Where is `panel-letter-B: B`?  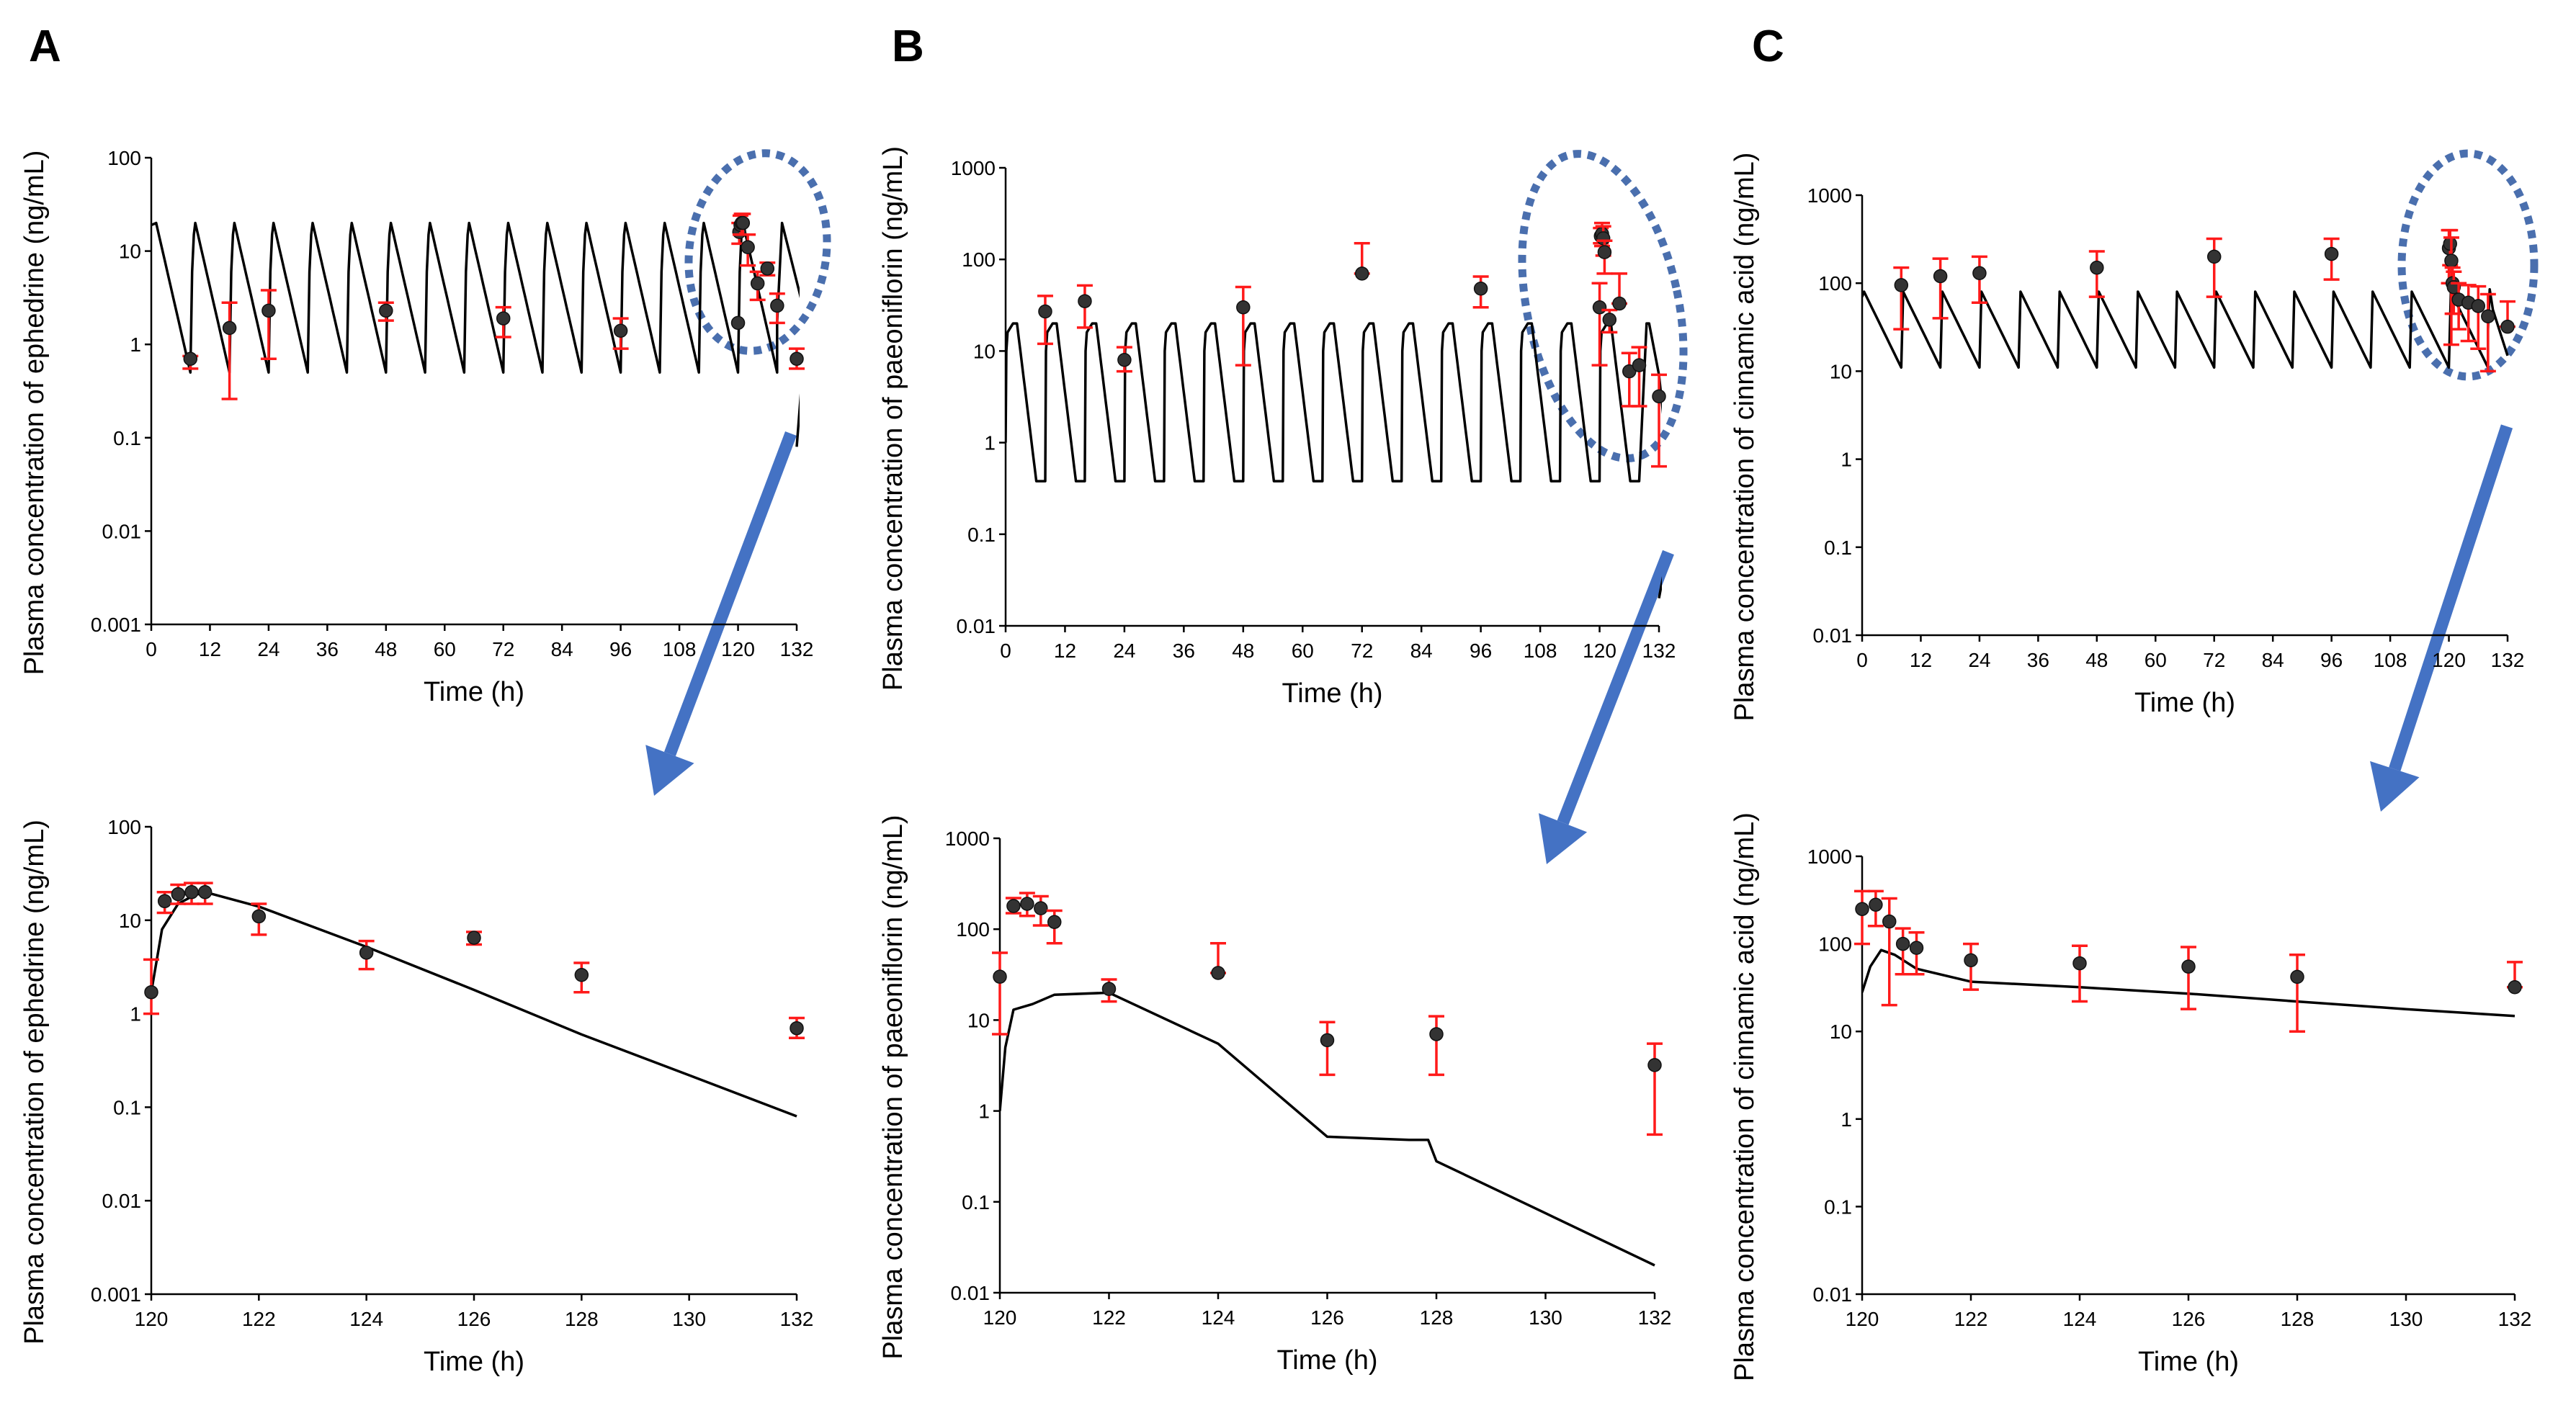
panel-letter-B: B is located at coordinates (908, 46).